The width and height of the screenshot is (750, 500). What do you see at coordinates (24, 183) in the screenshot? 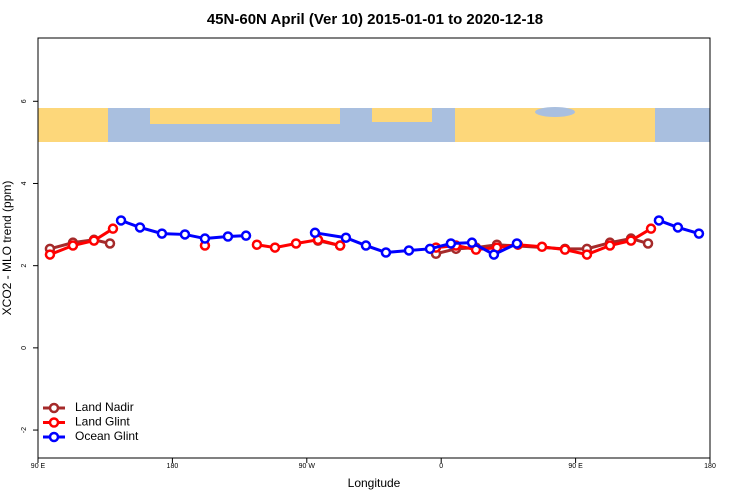
I see `y-tick-label: 4` at bounding box center [24, 183].